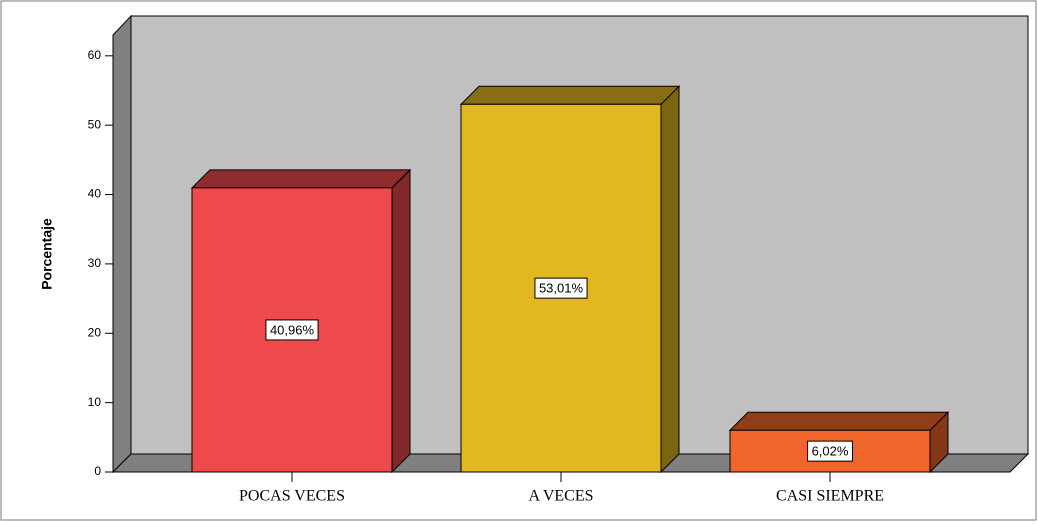 Image resolution: width=1038 pixels, height=524 pixels. What do you see at coordinates (95, 124) in the screenshot?
I see `y-tick-label: 50` at bounding box center [95, 124].